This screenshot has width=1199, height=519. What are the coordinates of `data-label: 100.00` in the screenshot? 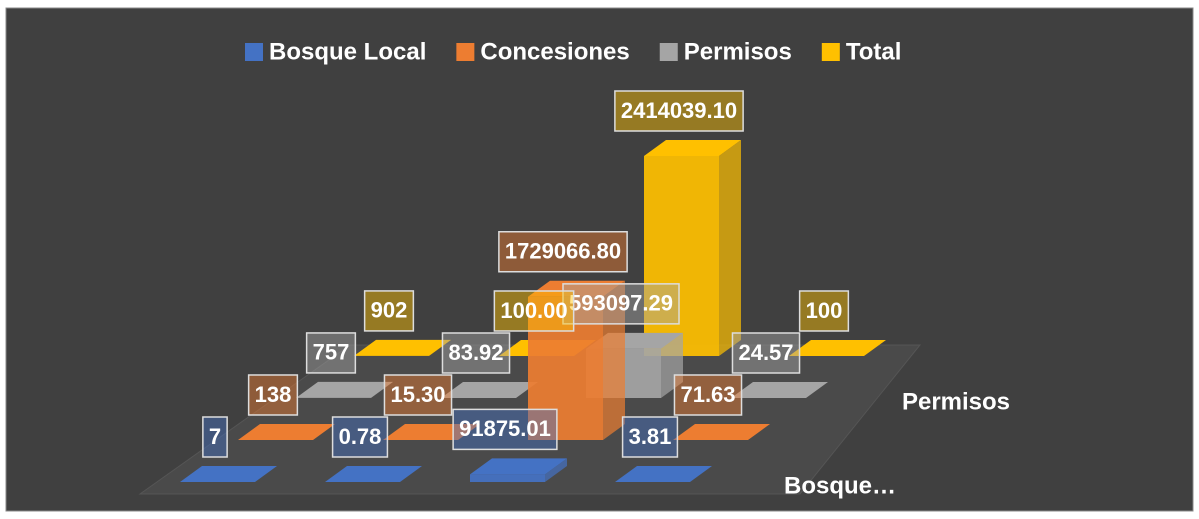 It's located at (533, 310).